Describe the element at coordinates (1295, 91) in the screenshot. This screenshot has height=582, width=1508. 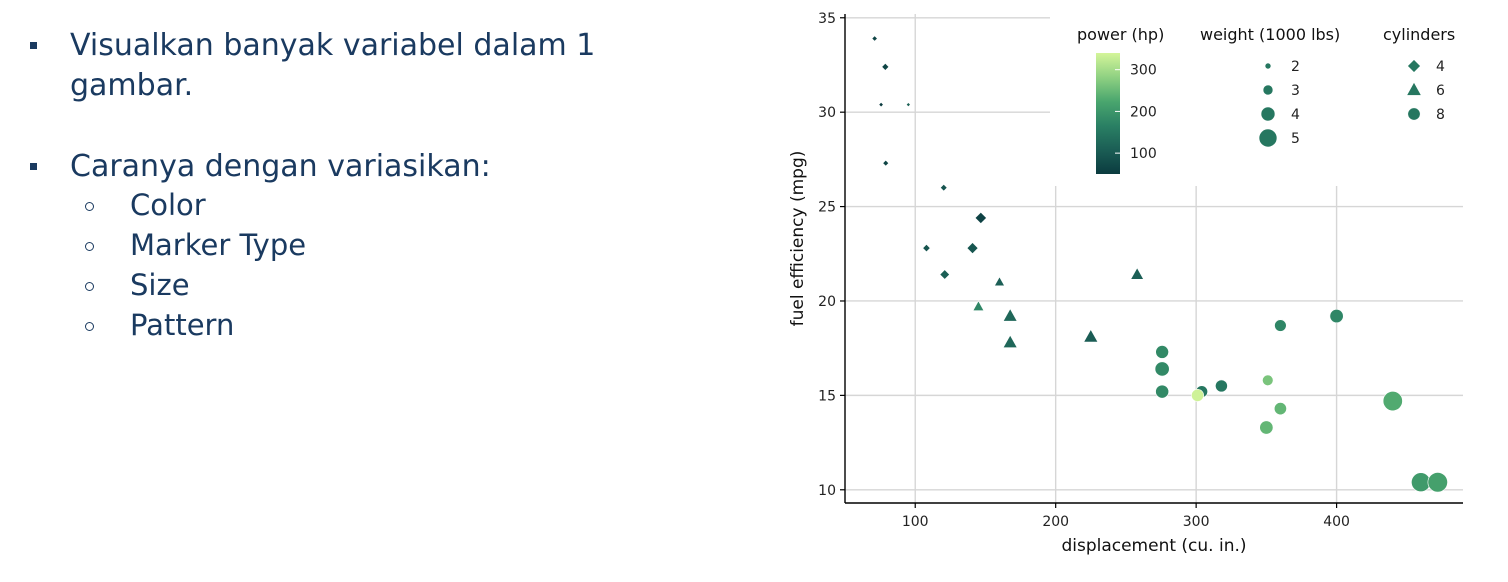
I see `size-legend-label: 3` at that location.